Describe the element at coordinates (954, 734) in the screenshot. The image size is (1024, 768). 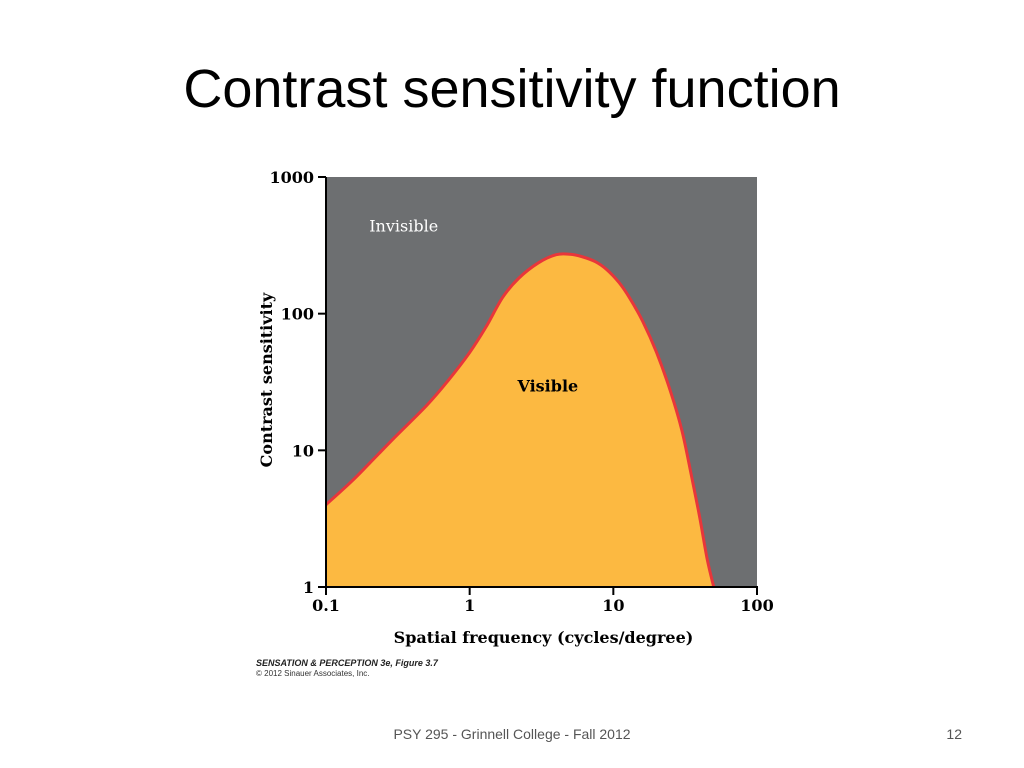
I see `slide-page-number: 12` at that location.